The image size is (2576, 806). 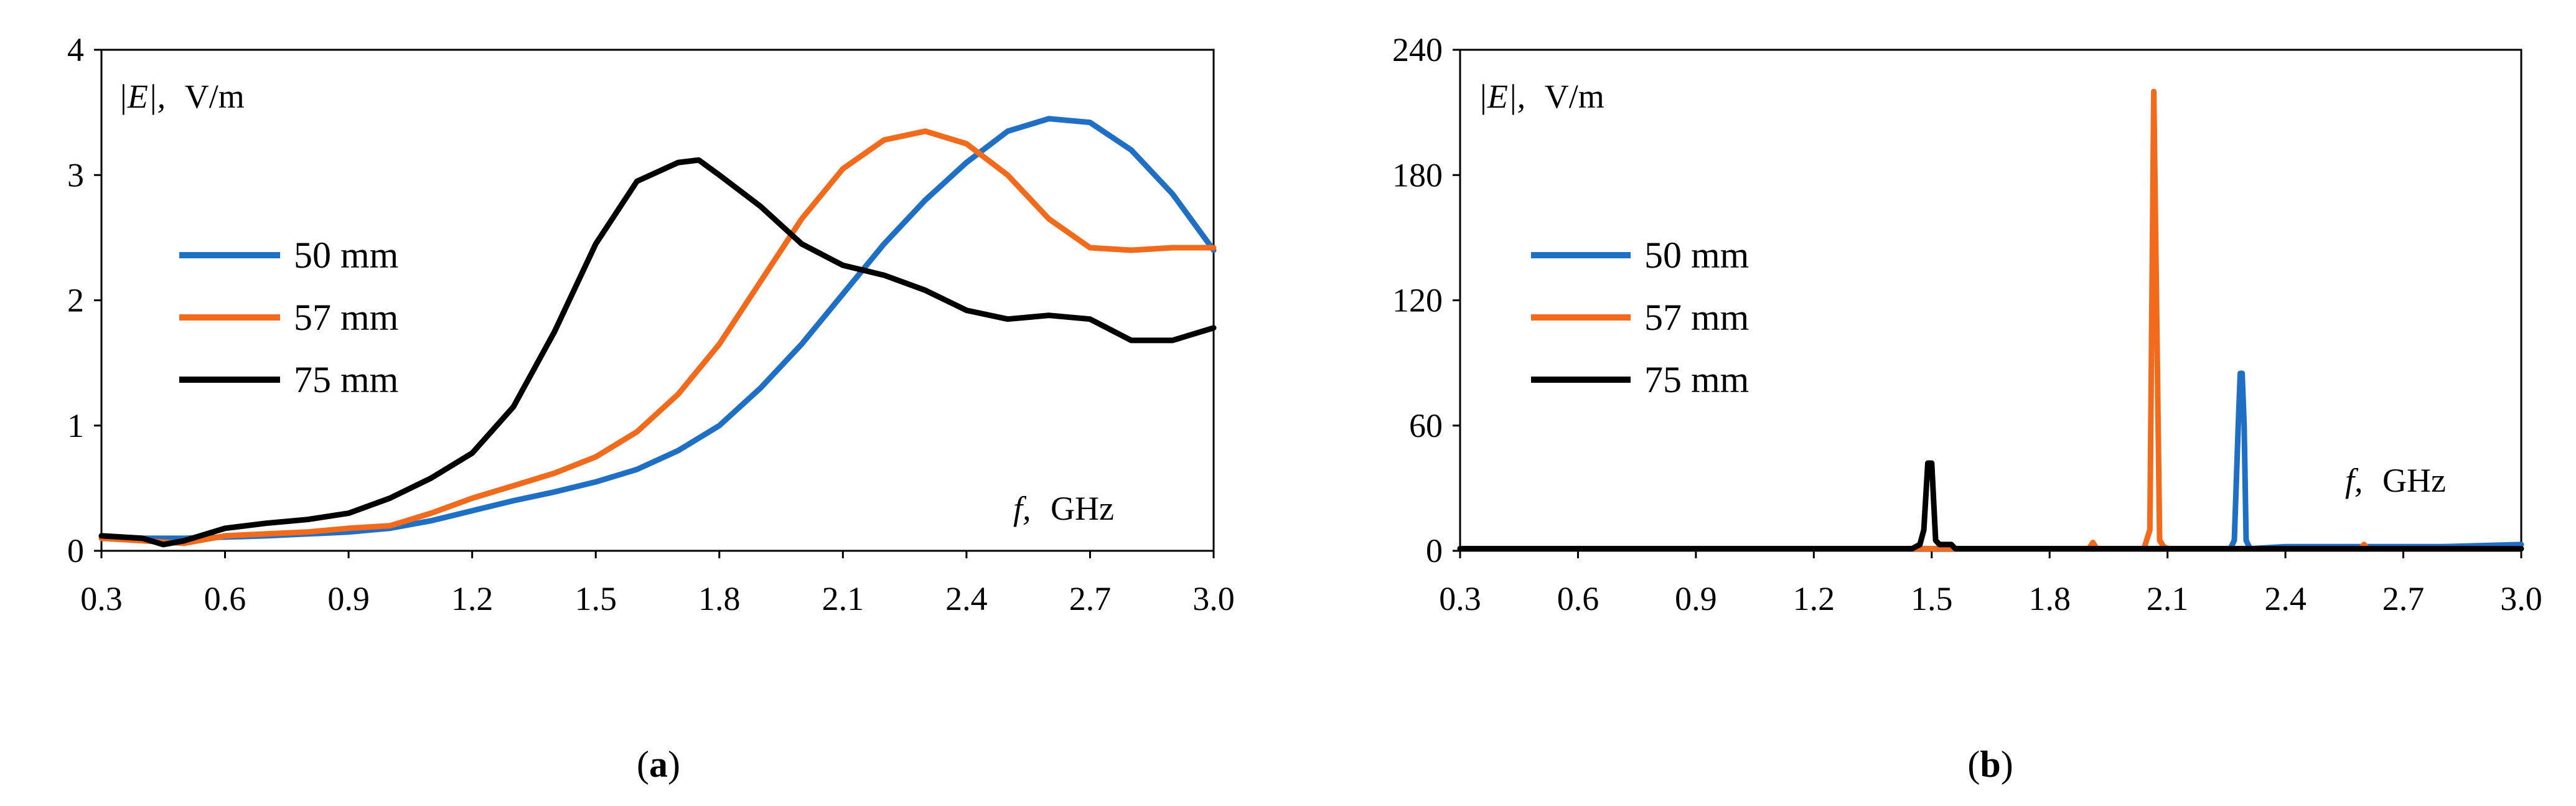 What do you see at coordinates (1417, 175) in the screenshot?
I see `y-tick-label: 180` at bounding box center [1417, 175].